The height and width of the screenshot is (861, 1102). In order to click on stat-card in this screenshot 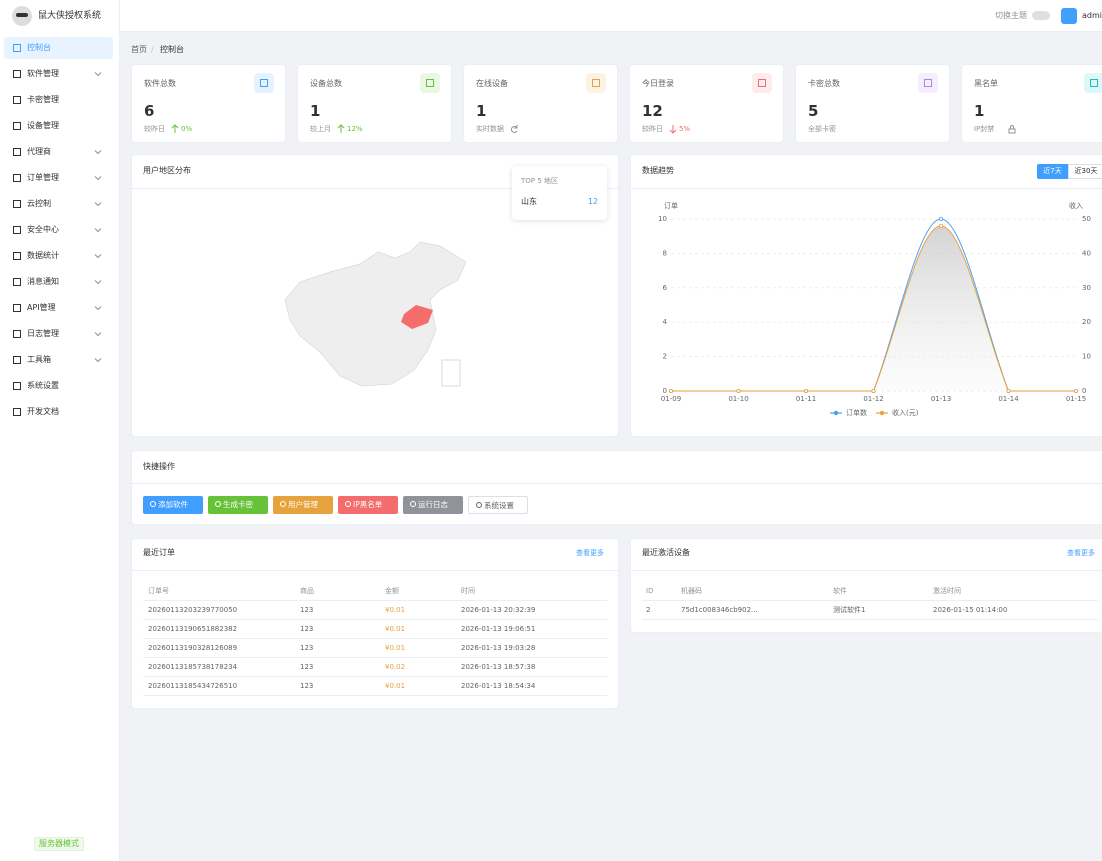, I will do `click(540, 103)`.